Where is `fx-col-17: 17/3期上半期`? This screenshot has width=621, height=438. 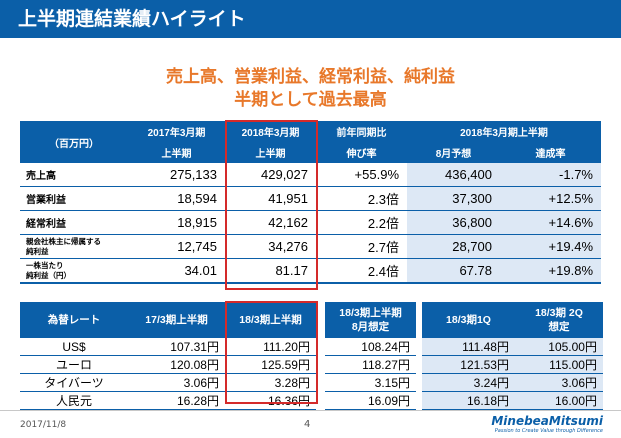
fx-col-17: 17/3期上半期 is located at coordinates (176, 320).